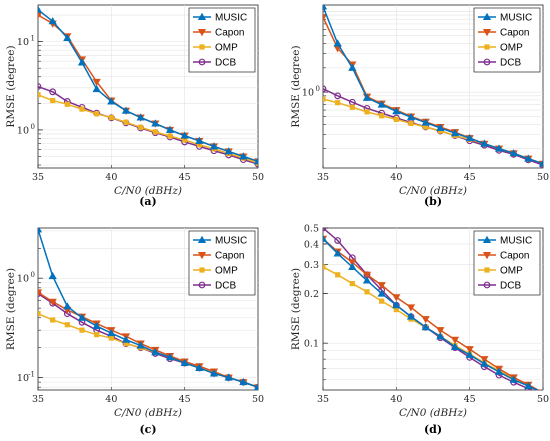 The image size is (550, 441). Describe the element at coordinates (311, 344) in the screenshot. I see `y-tick-label: 0.1` at that location.